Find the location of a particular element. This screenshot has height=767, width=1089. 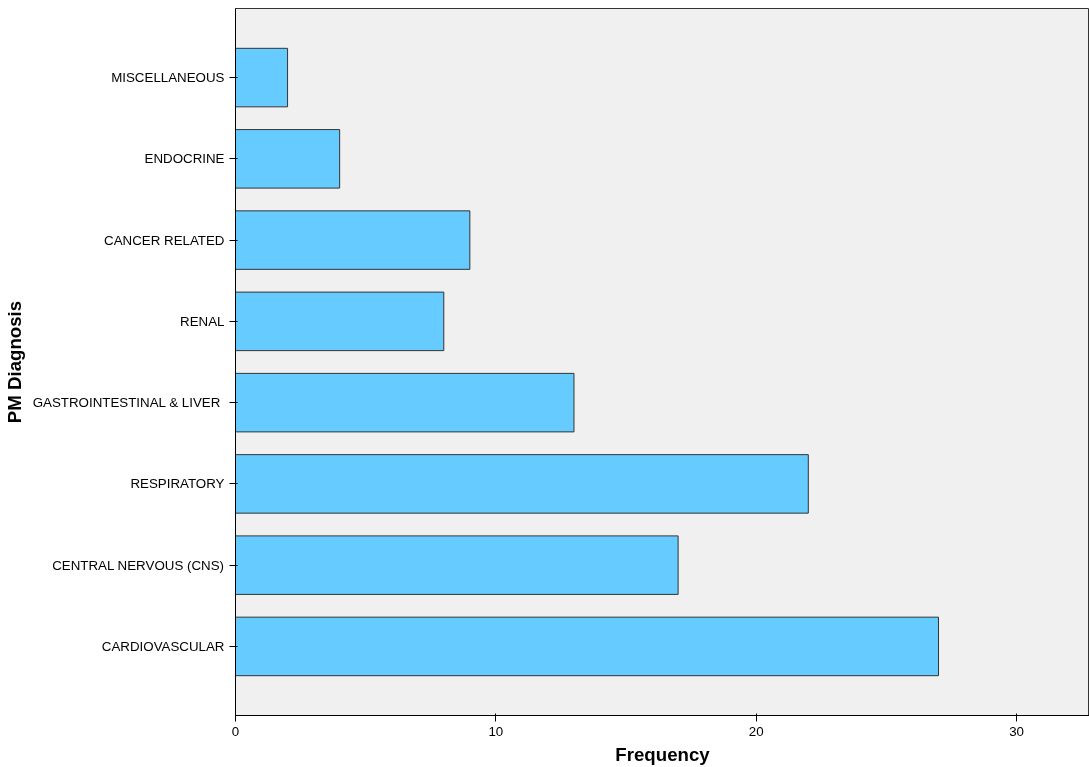

y-tick-label: MISCELLANEOUS is located at coordinates (168, 78).